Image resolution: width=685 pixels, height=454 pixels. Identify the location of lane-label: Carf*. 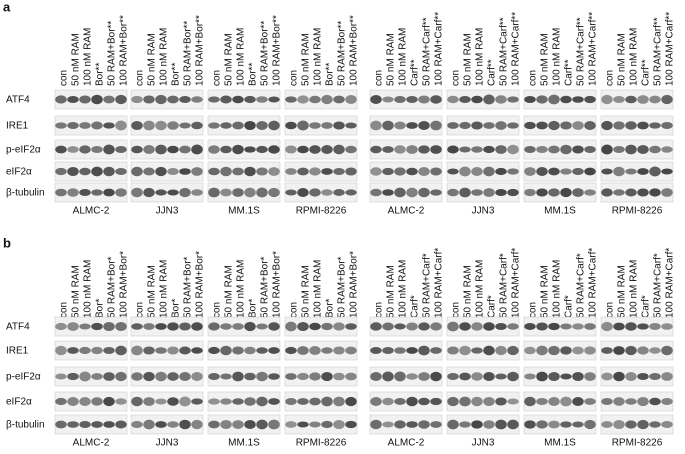
(415, 306).